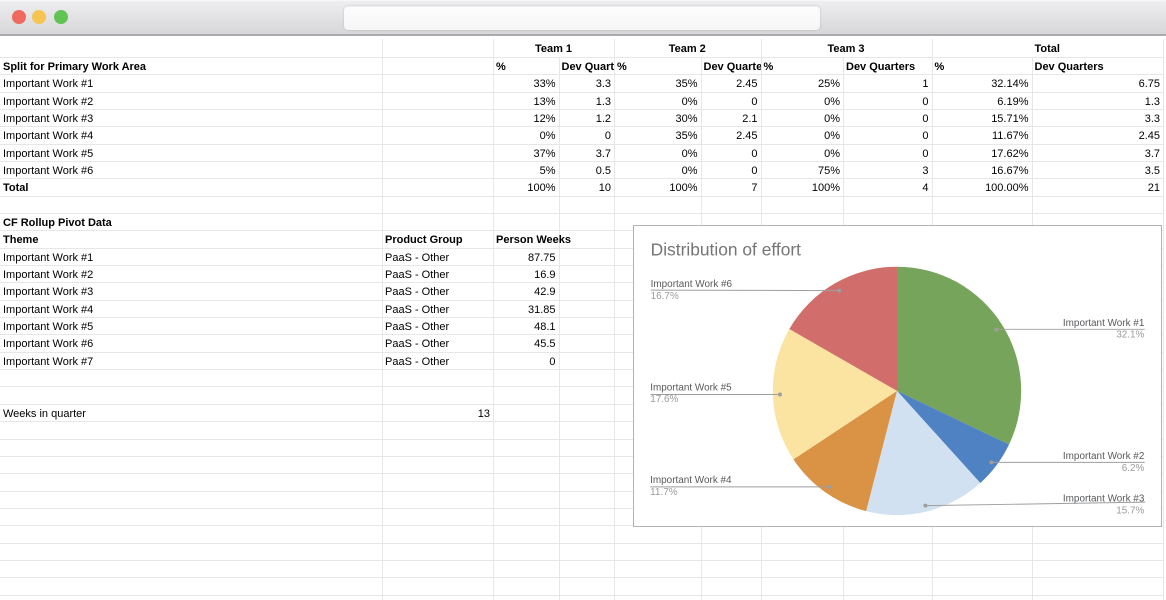 The image size is (1166, 600). What do you see at coordinates (1130, 511) in the screenshot?
I see `svg-text: 15.7%` at bounding box center [1130, 511].